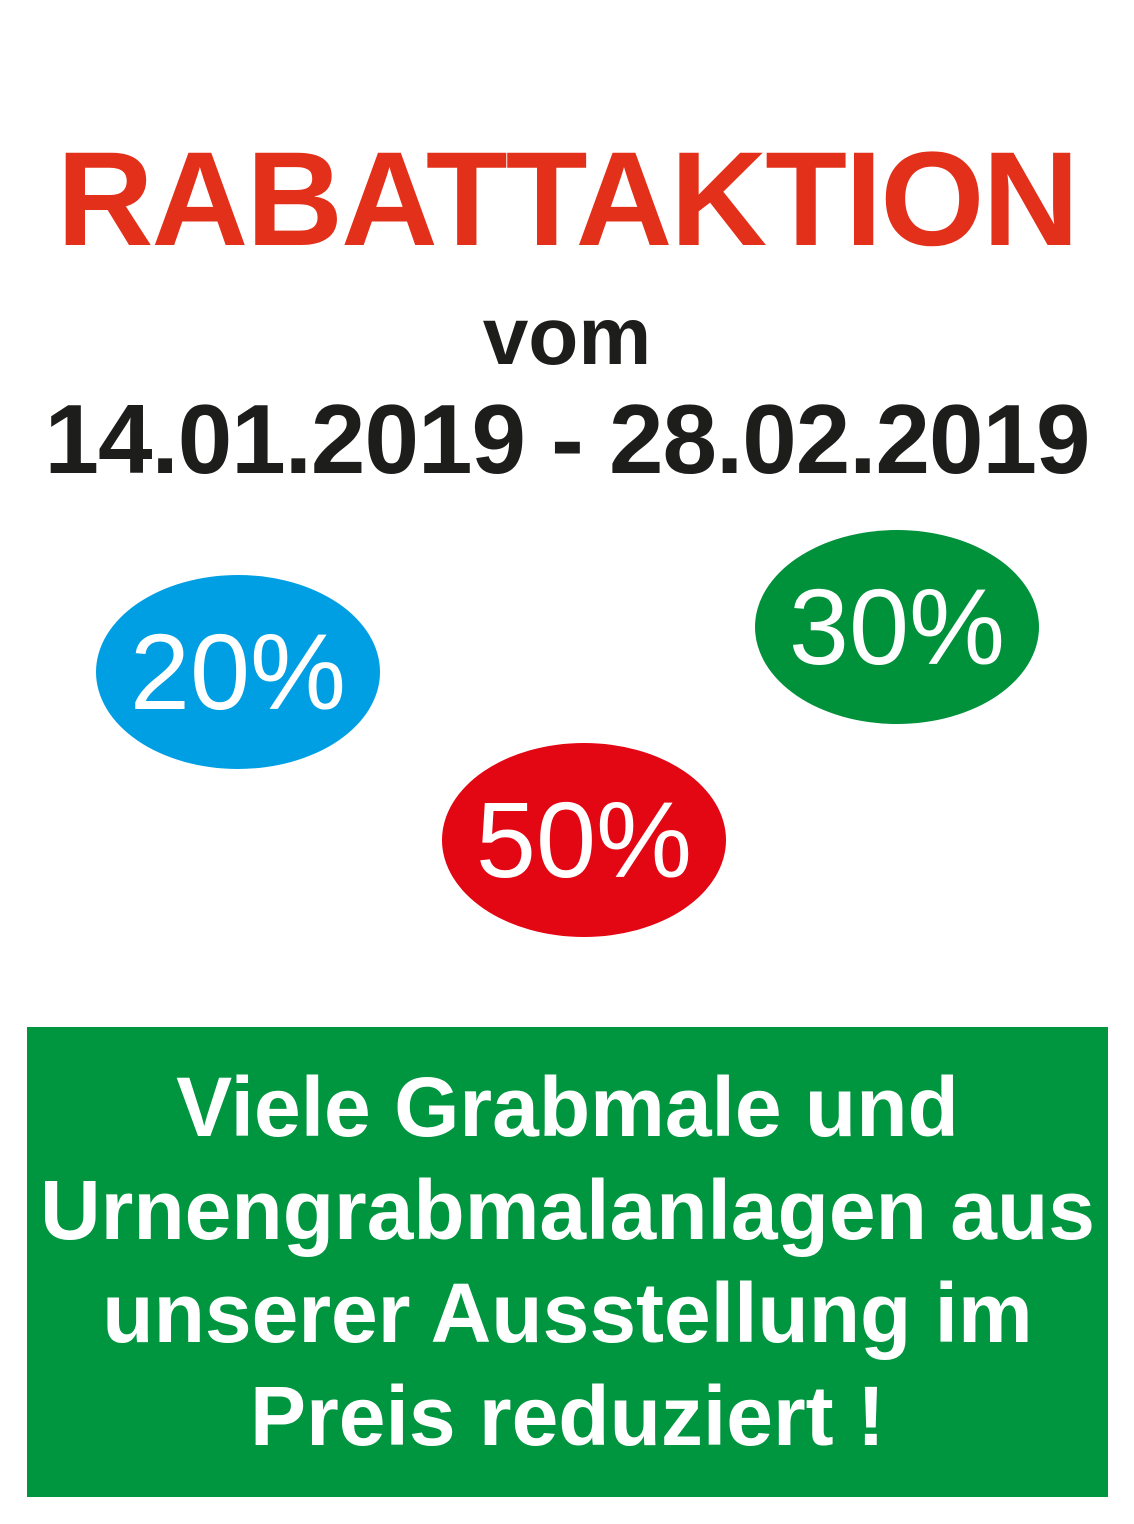 The width and height of the screenshot is (1134, 1524). What do you see at coordinates (567, 439) in the screenshot?
I see `date-range: 14.01.2019 - 28.02.2019` at bounding box center [567, 439].